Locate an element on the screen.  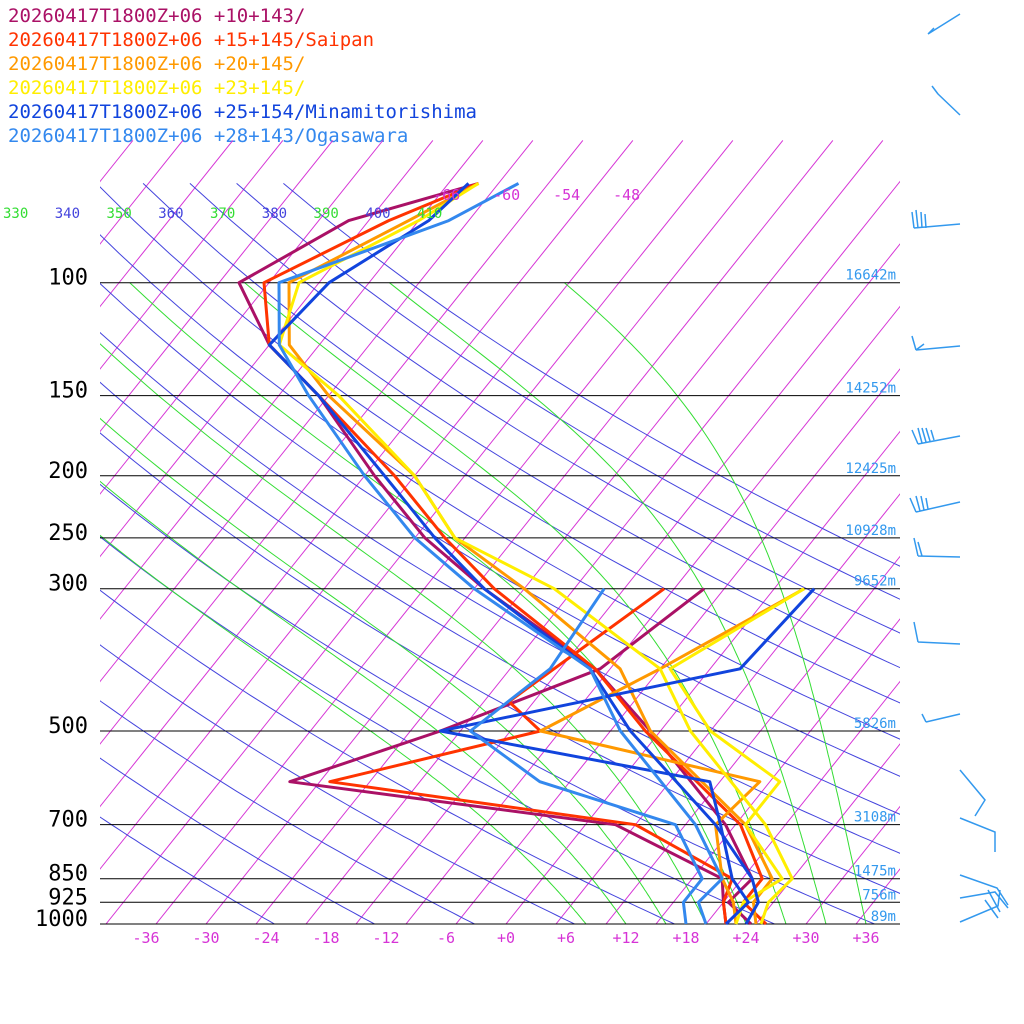
pressure-label: 200 is located at coordinates (68, 471).